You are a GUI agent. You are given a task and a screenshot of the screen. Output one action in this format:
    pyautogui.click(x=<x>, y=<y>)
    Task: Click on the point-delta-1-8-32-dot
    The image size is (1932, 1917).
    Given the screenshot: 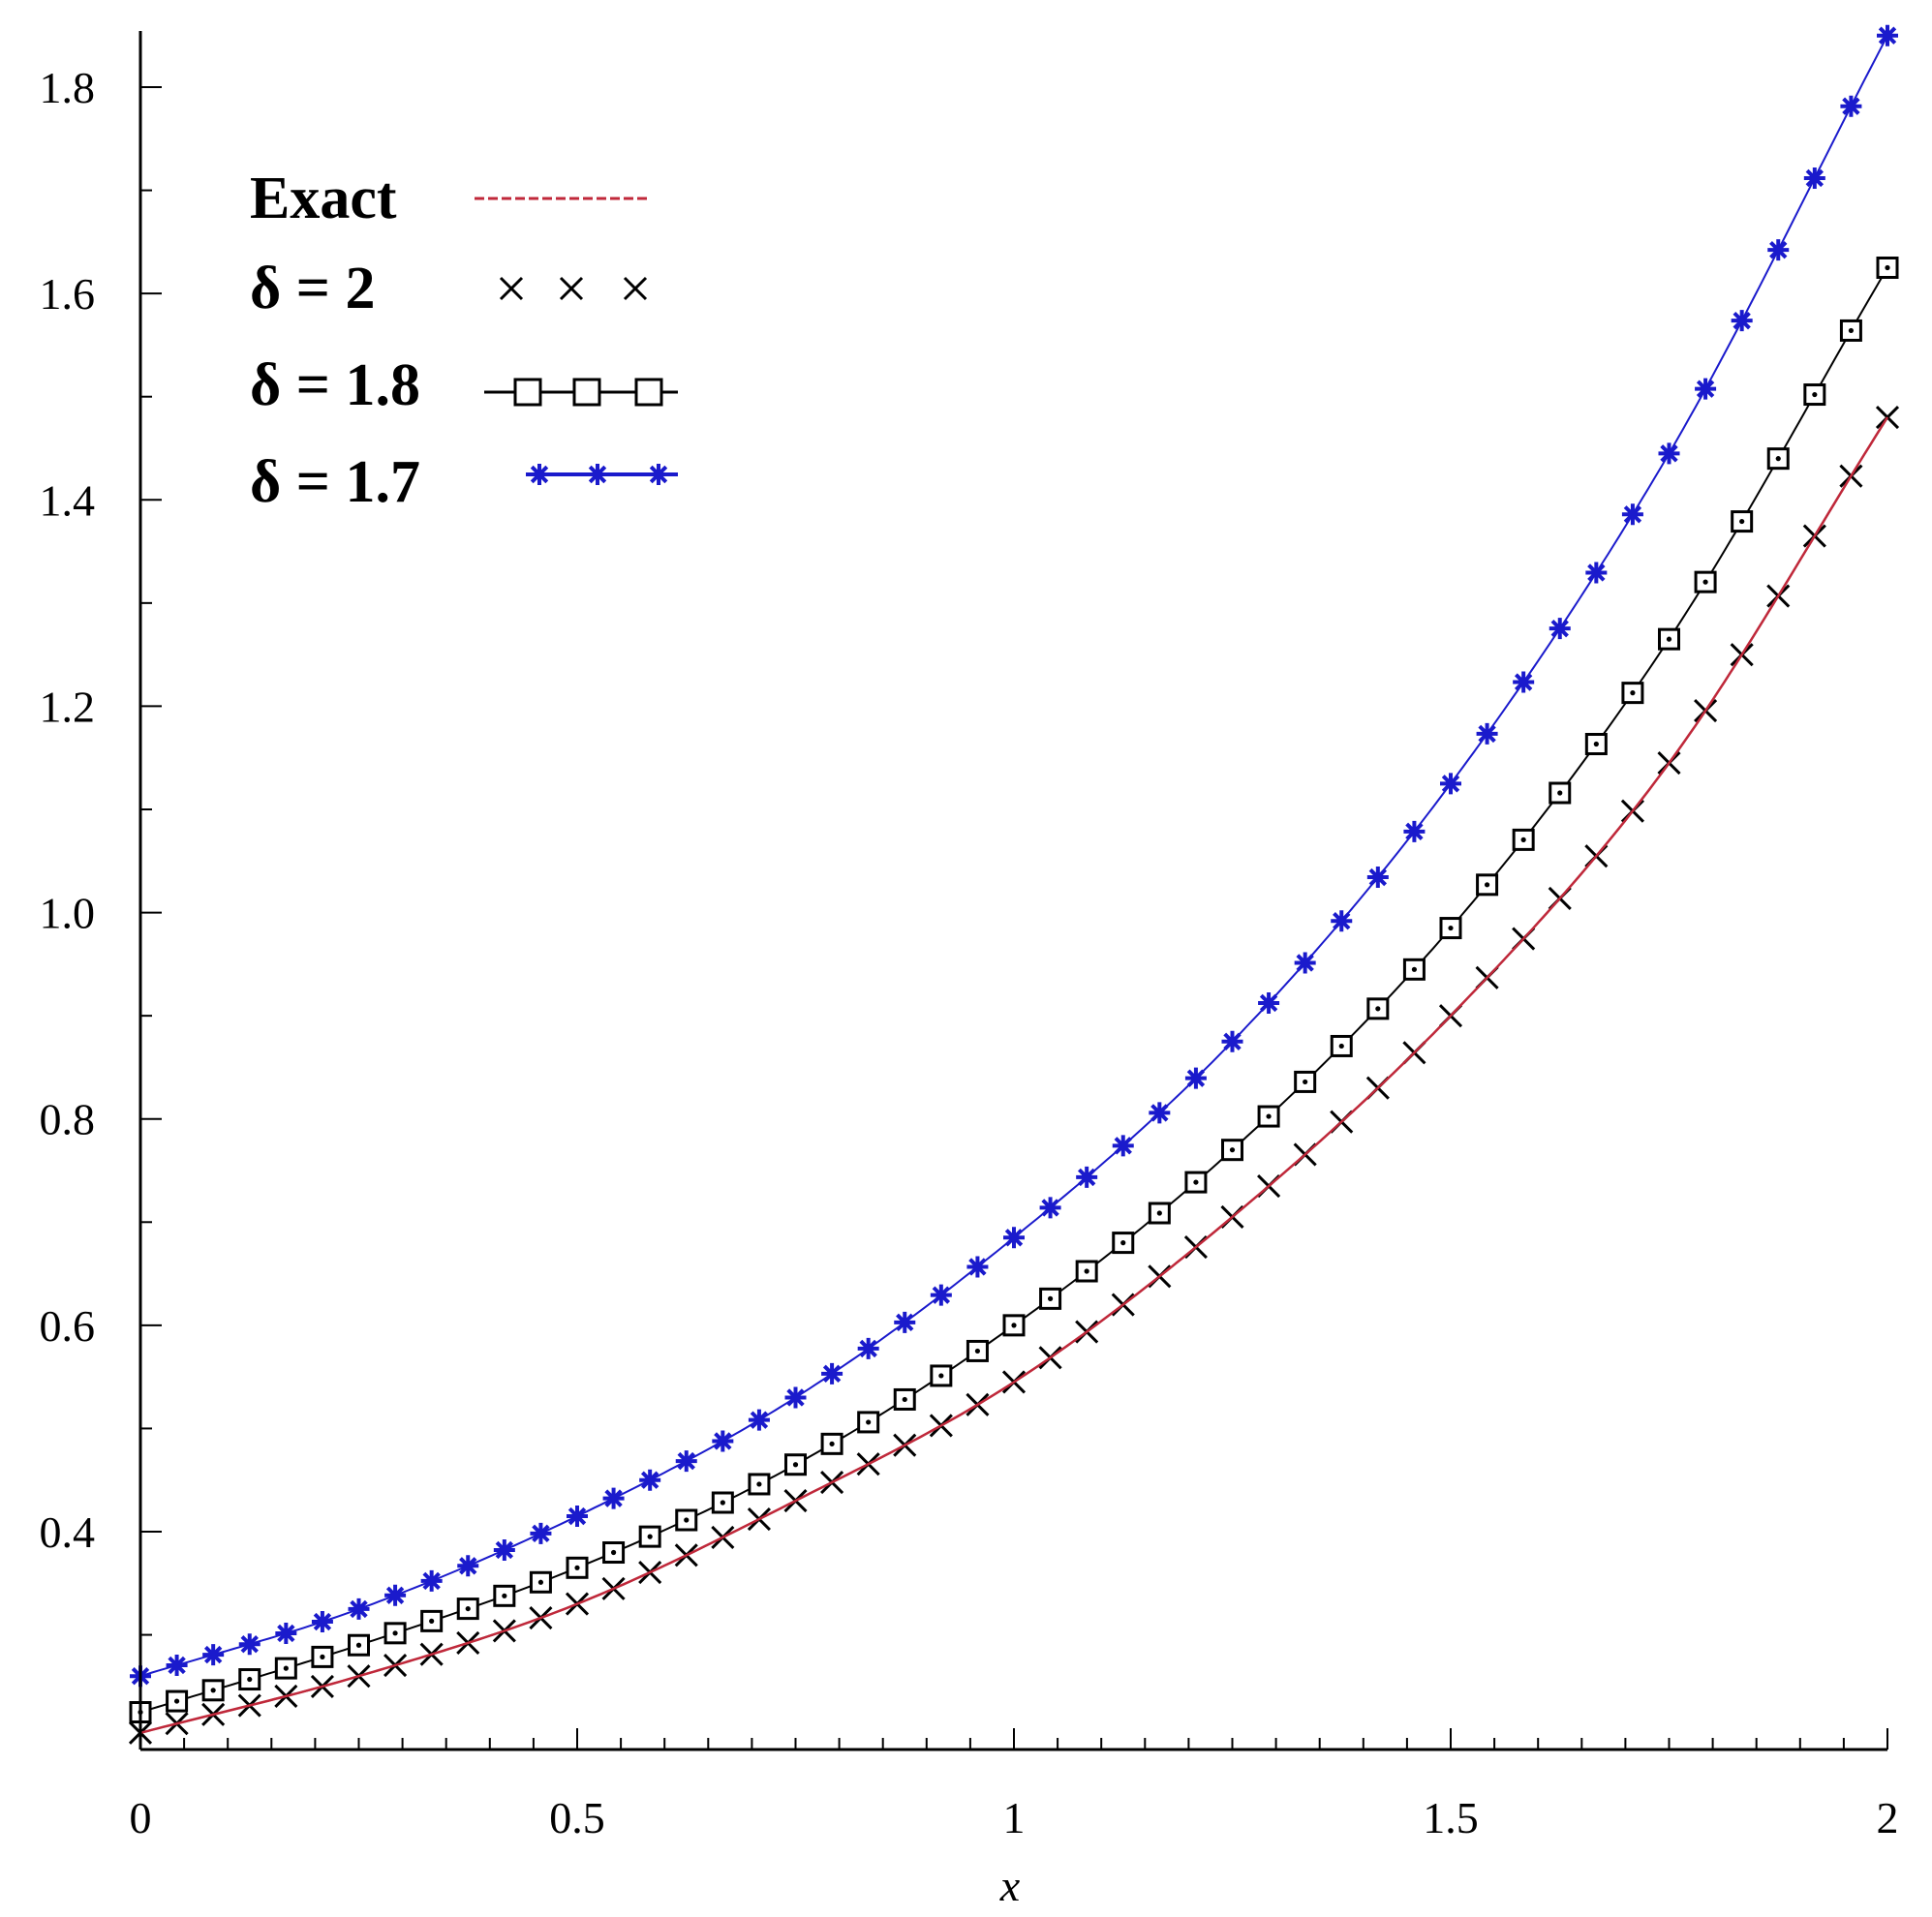 What is the action you would take?
    pyautogui.click(x=1305, y=1082)
    